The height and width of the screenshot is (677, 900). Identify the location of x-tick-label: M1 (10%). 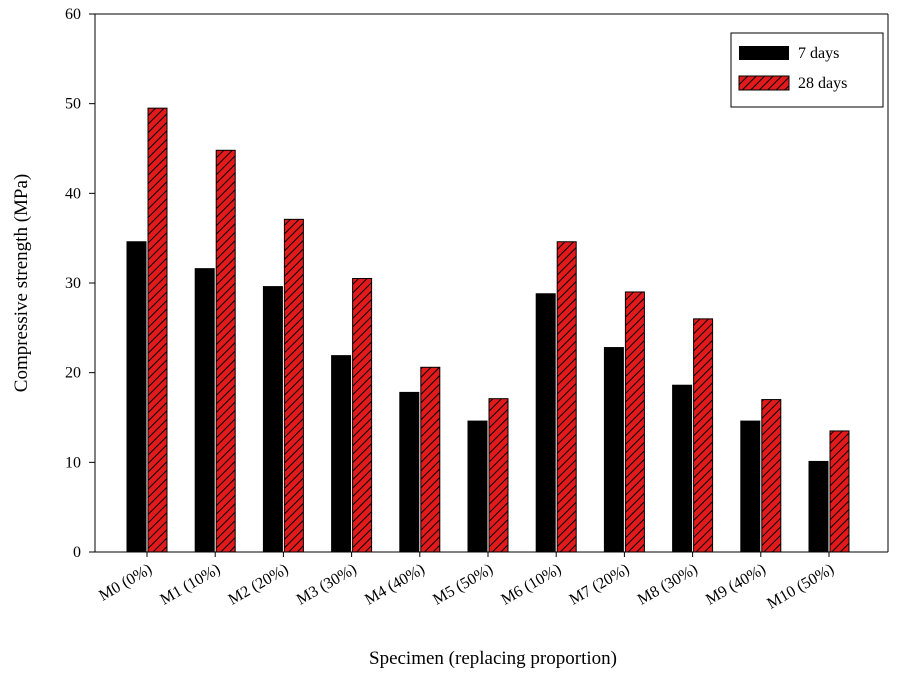
(190, 585).